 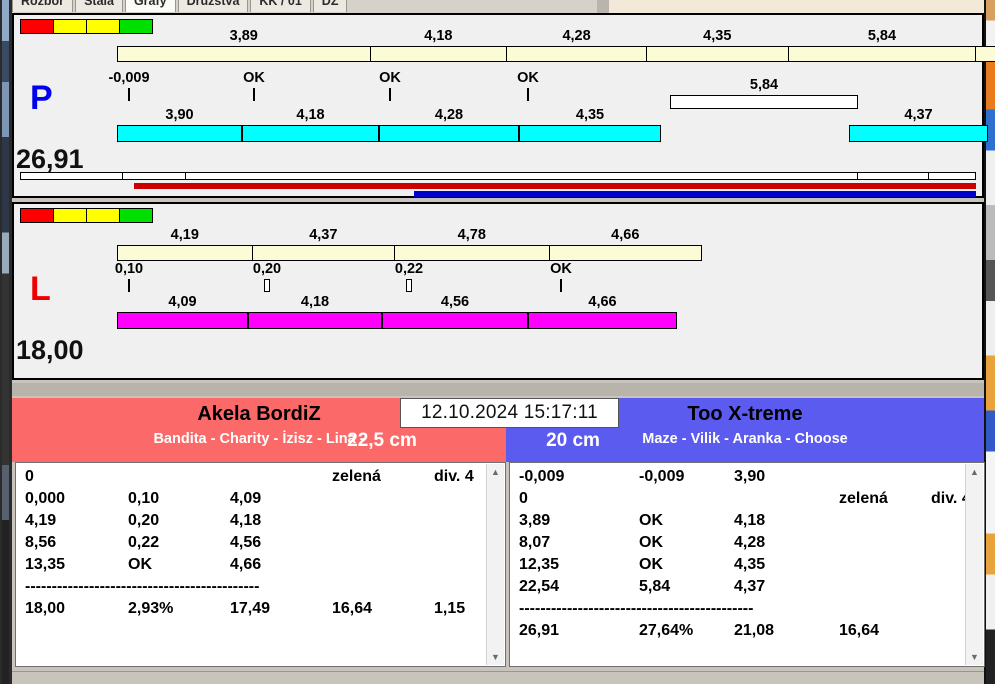 What do you see at coordinates (254, 567) in the screenshot?
I see `table-row: 13,35 OK 4,66` at bounding box center [254, 567].